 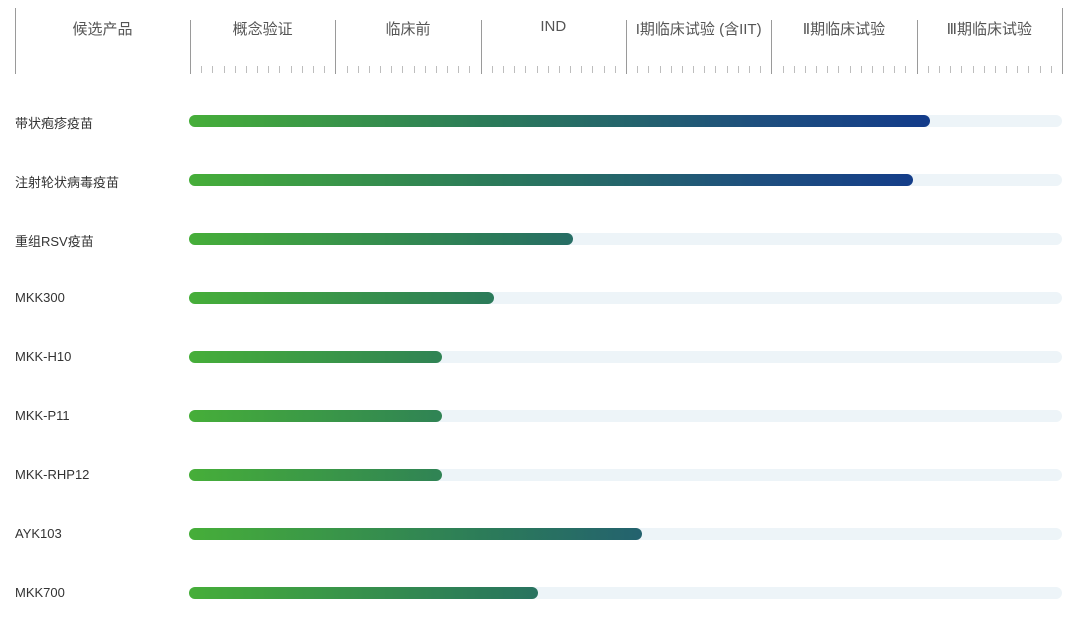 What do you see at coordinates (262, 29) in the screenshot?
I see `stage-header: 概念验证` at bounding box center [262, 29].